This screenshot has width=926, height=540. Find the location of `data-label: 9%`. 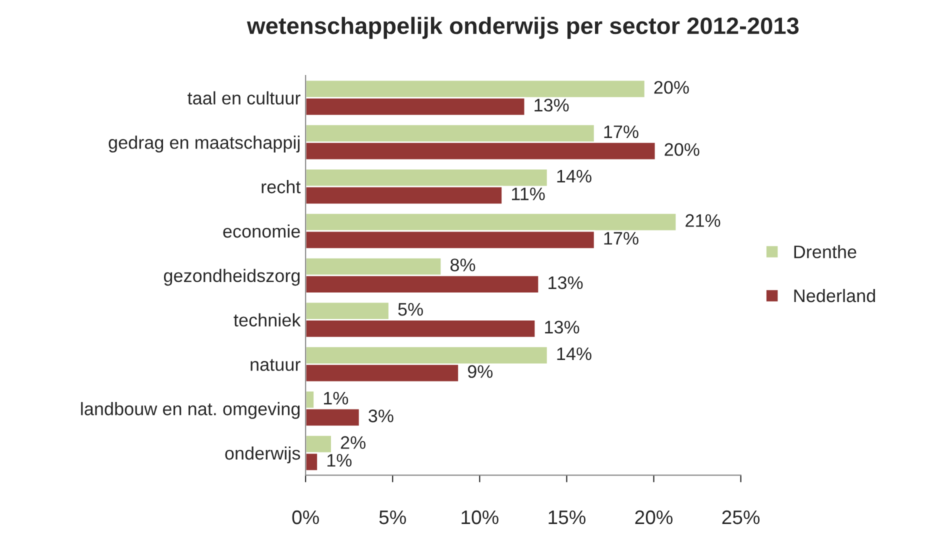

data-label: 9% is located at coordinates (480, 371).